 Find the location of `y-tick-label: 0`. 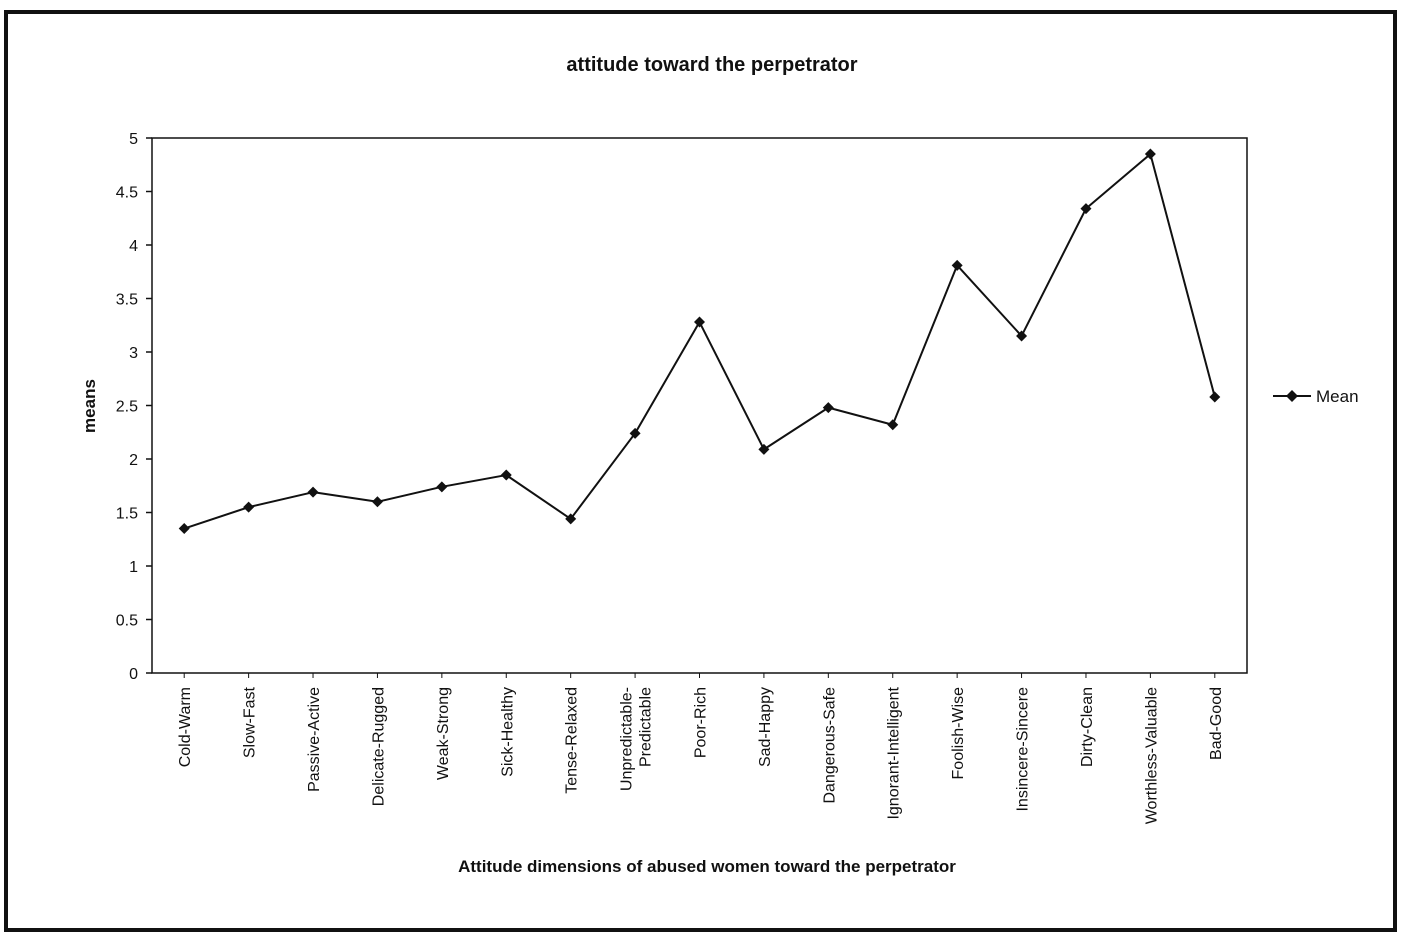

y-tick-label: 0 is located at coordinates (133, 674).